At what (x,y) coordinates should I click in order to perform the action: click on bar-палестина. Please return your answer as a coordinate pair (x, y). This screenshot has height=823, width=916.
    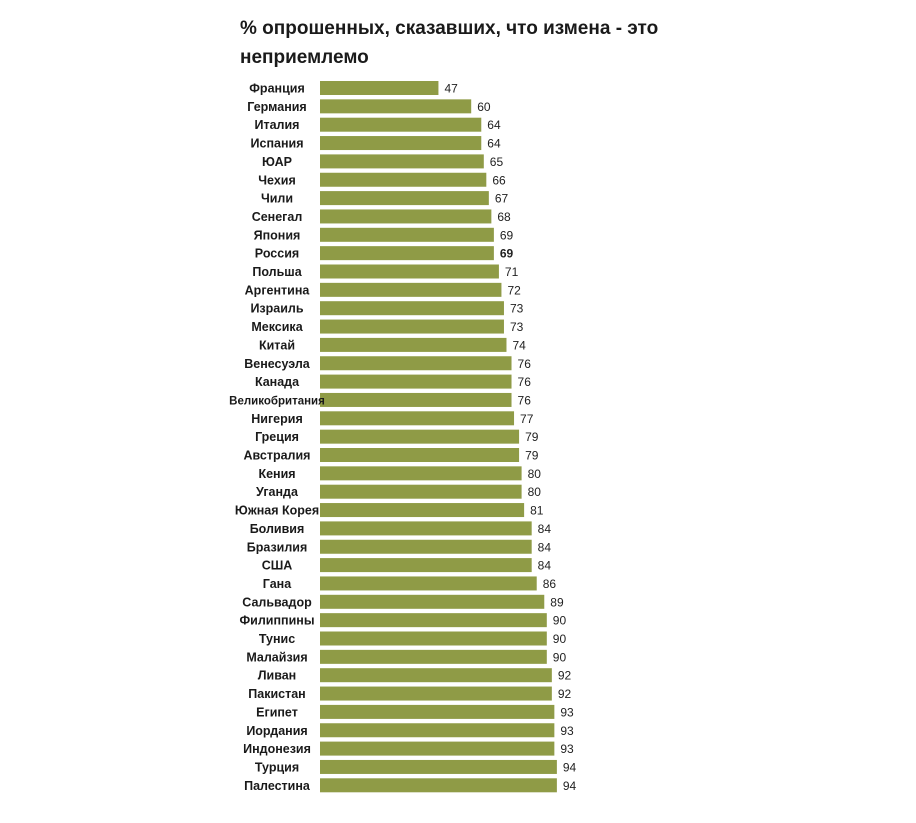
    Looking at the image, I should click on (438, 785).